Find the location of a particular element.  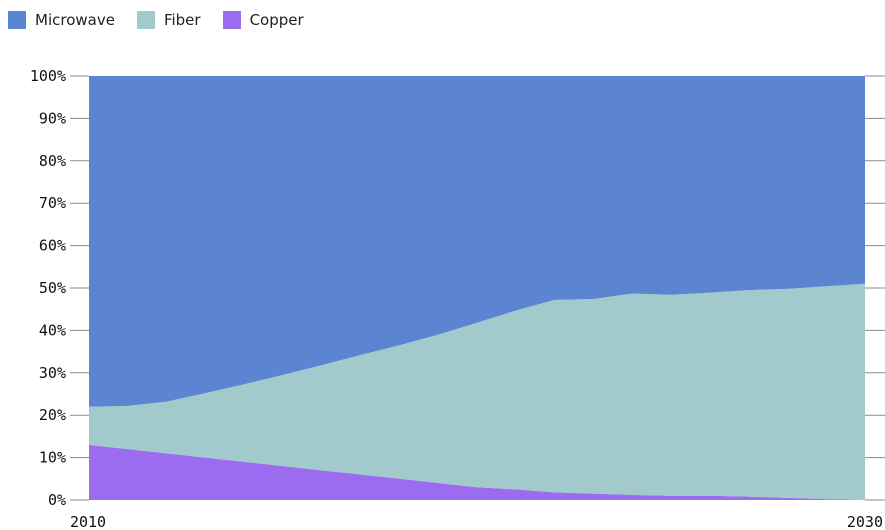

legend: Microwave Fiber Copper is located at coordinates (156, 20).